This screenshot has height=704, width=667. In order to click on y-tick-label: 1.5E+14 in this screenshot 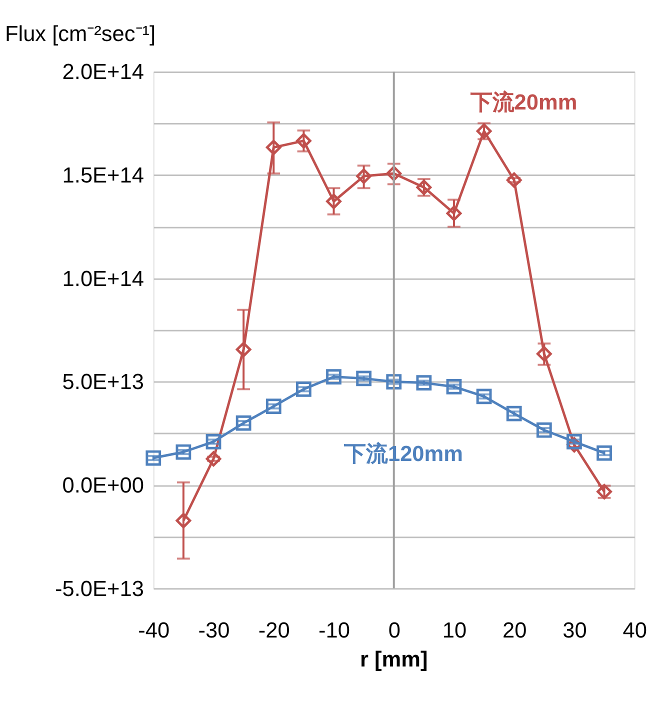, I will do `click(103, 175)`.